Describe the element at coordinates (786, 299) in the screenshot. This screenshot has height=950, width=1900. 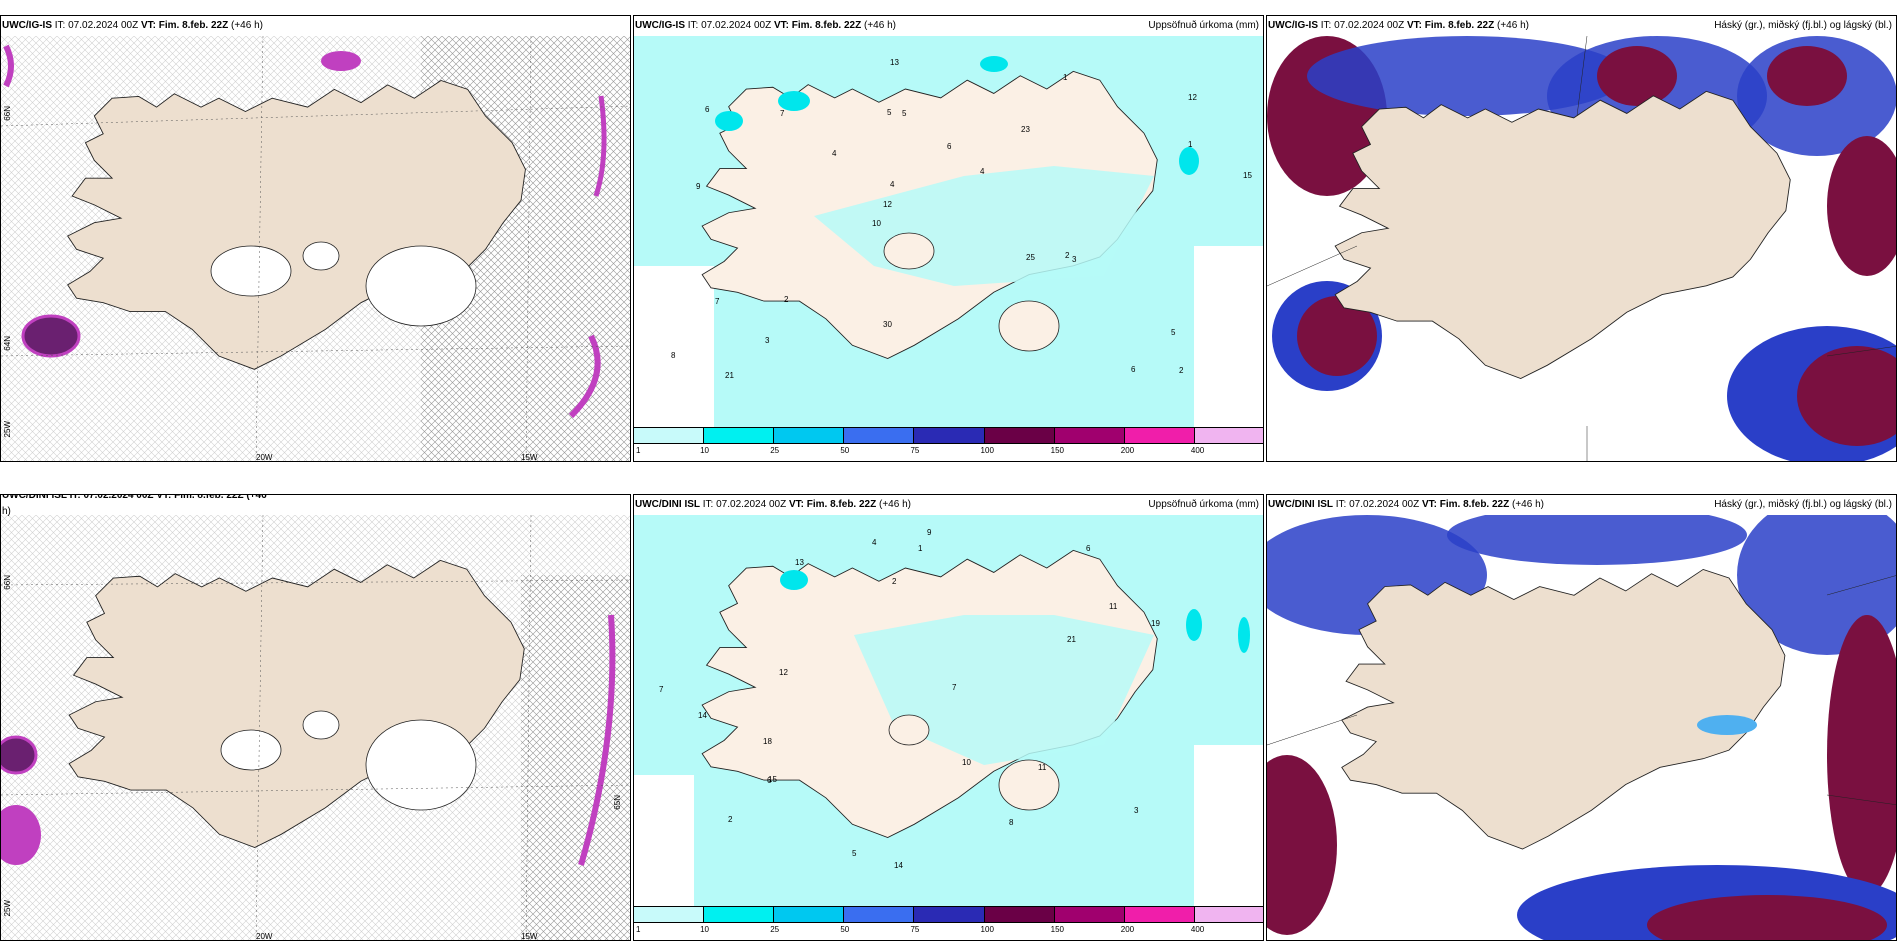
I see `precip-value-label: 2` at that location.